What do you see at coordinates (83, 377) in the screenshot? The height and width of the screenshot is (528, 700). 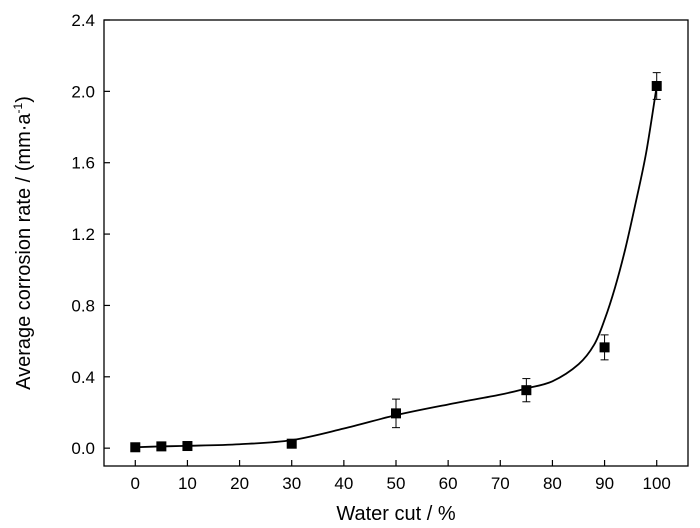 I see `y-tick-label: 0.4` at bounding box center [83, 377].